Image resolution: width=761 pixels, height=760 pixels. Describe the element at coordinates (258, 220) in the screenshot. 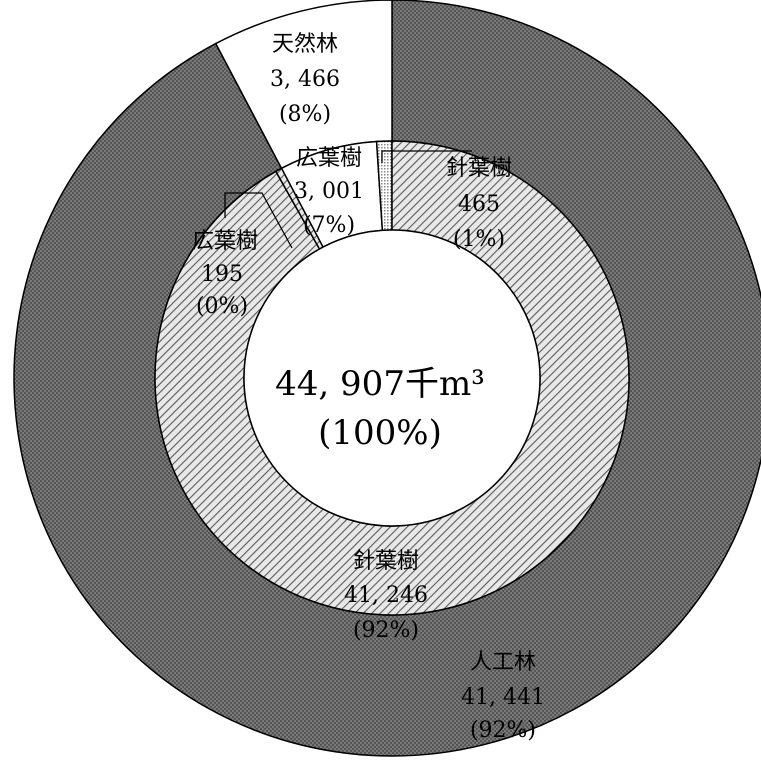

I see `leader-planted-broadleaf` at that location.